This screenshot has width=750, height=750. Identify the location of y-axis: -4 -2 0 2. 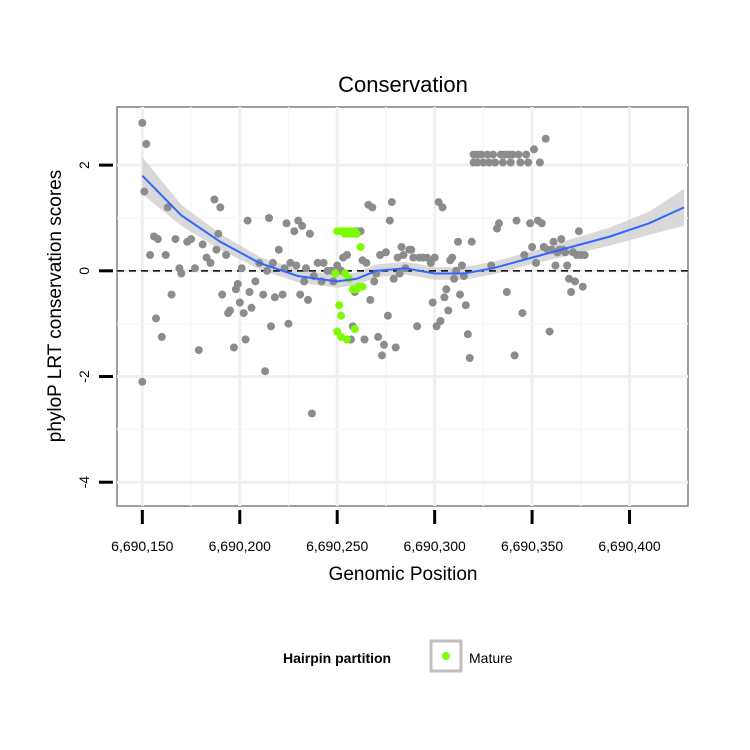
(94, 324).